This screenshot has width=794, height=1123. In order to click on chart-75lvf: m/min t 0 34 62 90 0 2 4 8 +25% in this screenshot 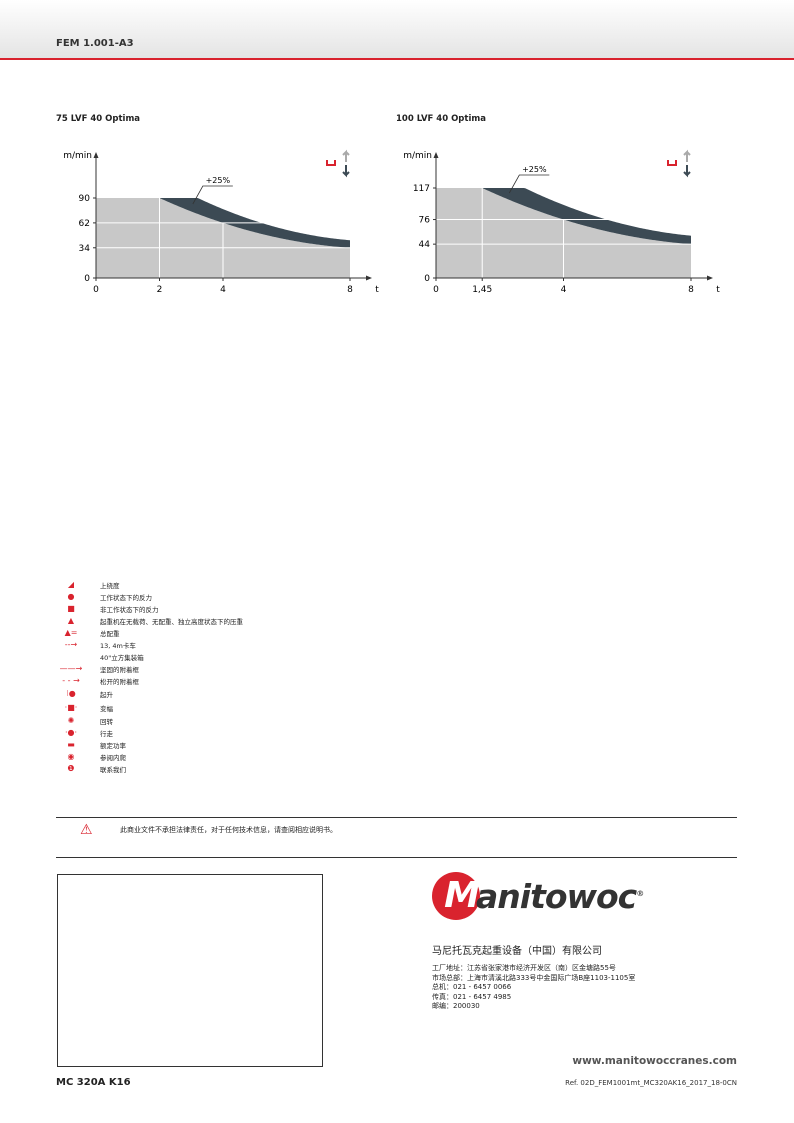, I will do `click(221, 222)`.